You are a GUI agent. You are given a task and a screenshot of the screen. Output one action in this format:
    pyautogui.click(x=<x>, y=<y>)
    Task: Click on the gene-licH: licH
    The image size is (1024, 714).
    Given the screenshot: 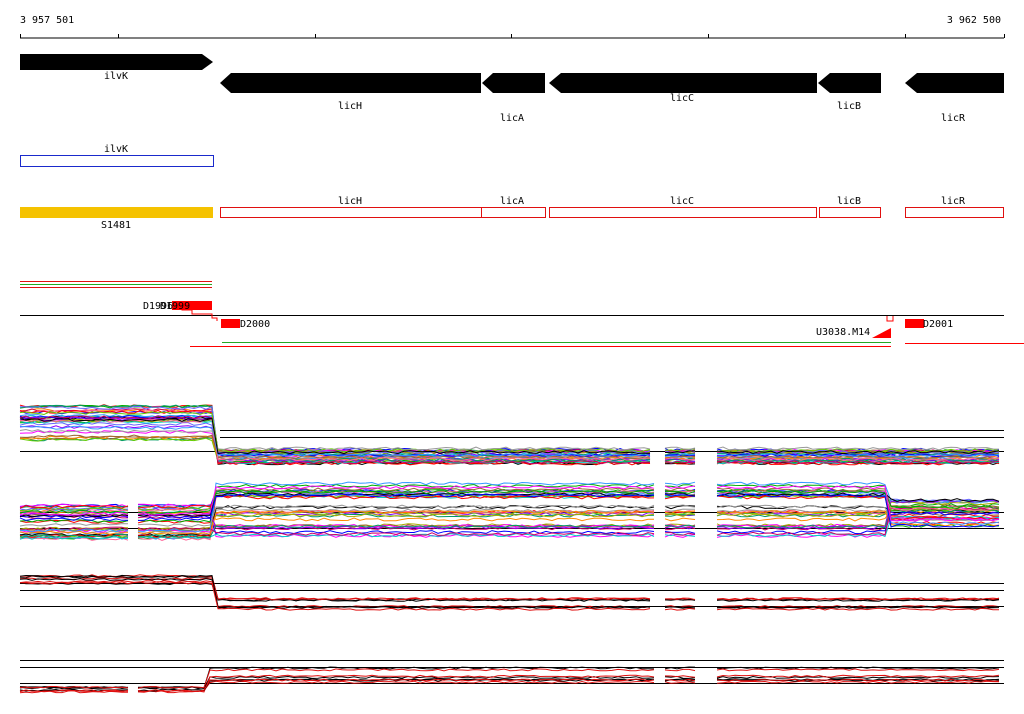 What is the action you would take?
    pyautogui.click(x=350, y=92)
    